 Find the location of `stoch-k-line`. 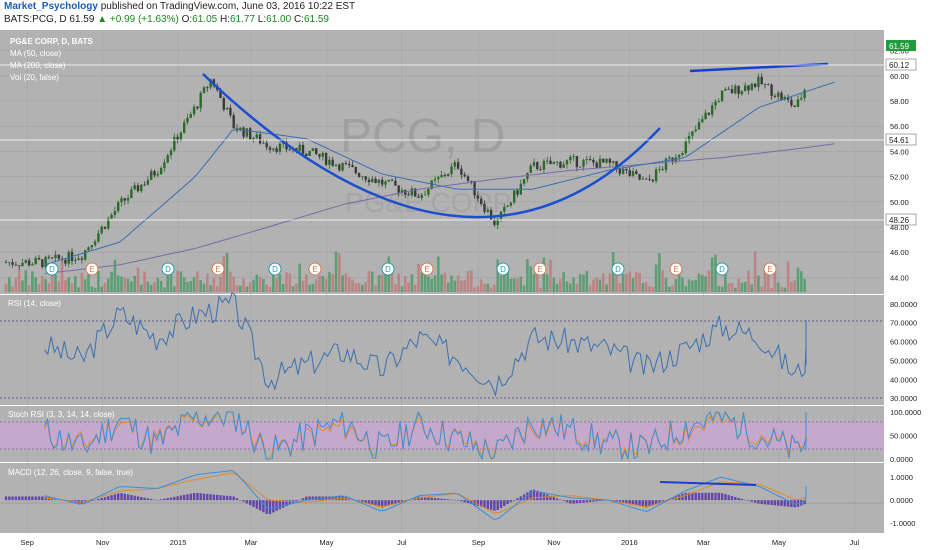

stoch-k-line is located at coordinates (425, 435).